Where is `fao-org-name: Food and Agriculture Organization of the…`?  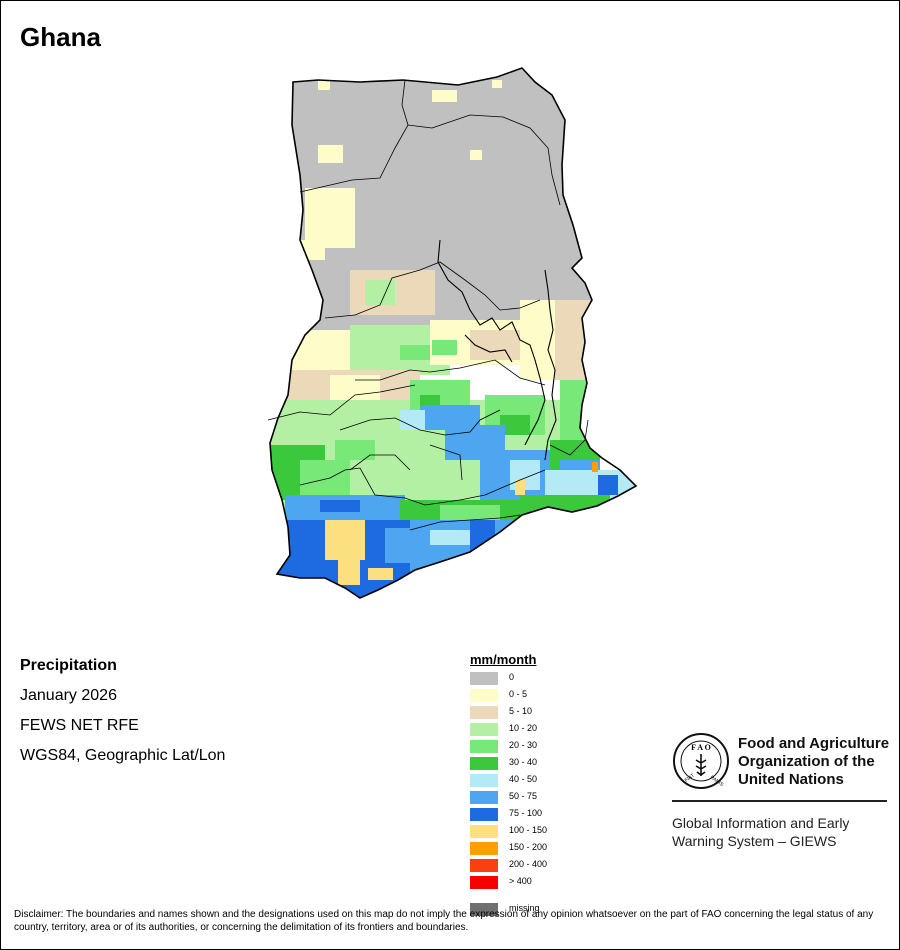 fao-org-name: Food and Agriculture Organization of the… is located at coordinates (814, 761).